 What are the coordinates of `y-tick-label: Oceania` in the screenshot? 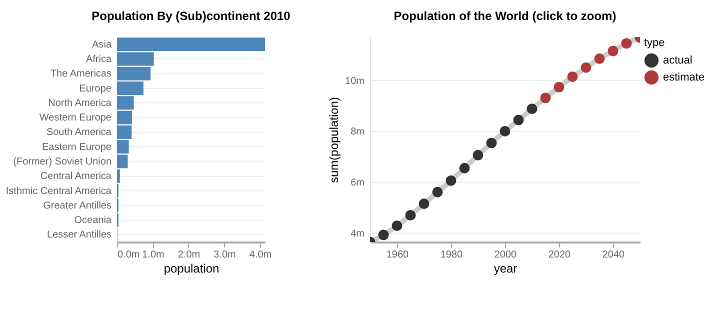 It's located at (93, 220).